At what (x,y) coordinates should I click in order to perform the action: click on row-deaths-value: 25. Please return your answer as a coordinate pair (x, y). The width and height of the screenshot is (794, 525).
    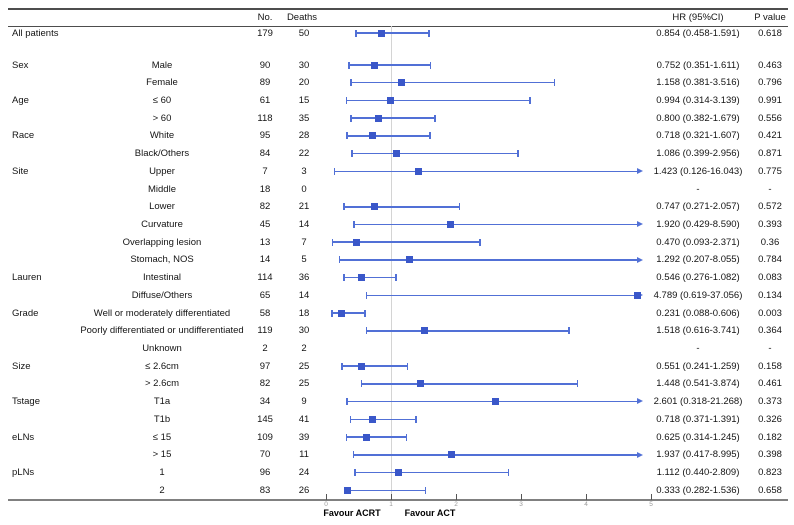
    Looking at the image, I should click on (304, 384).